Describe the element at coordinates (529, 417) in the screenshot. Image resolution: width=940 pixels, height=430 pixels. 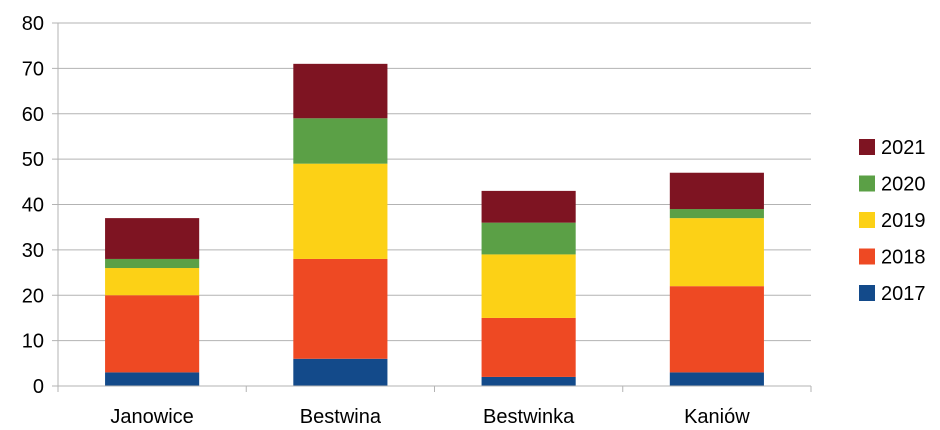
I see `x-category-label: Bestwinka` at that location.